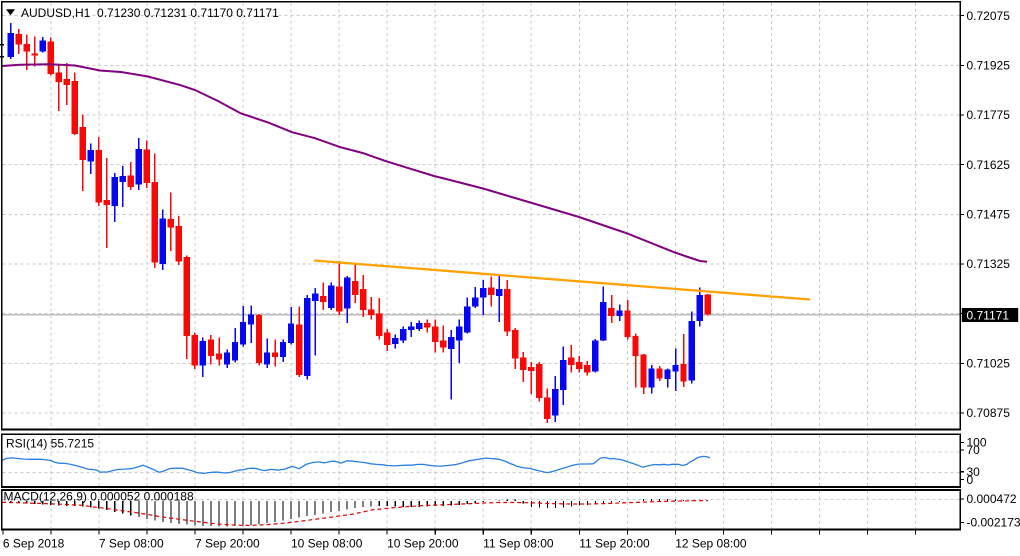 Image resolution: width=1020 pixels, height=556 pixels. Describe the element at coordinates (989, 413) in the screenshot. I see `svg-text: 0.70875` at that location.